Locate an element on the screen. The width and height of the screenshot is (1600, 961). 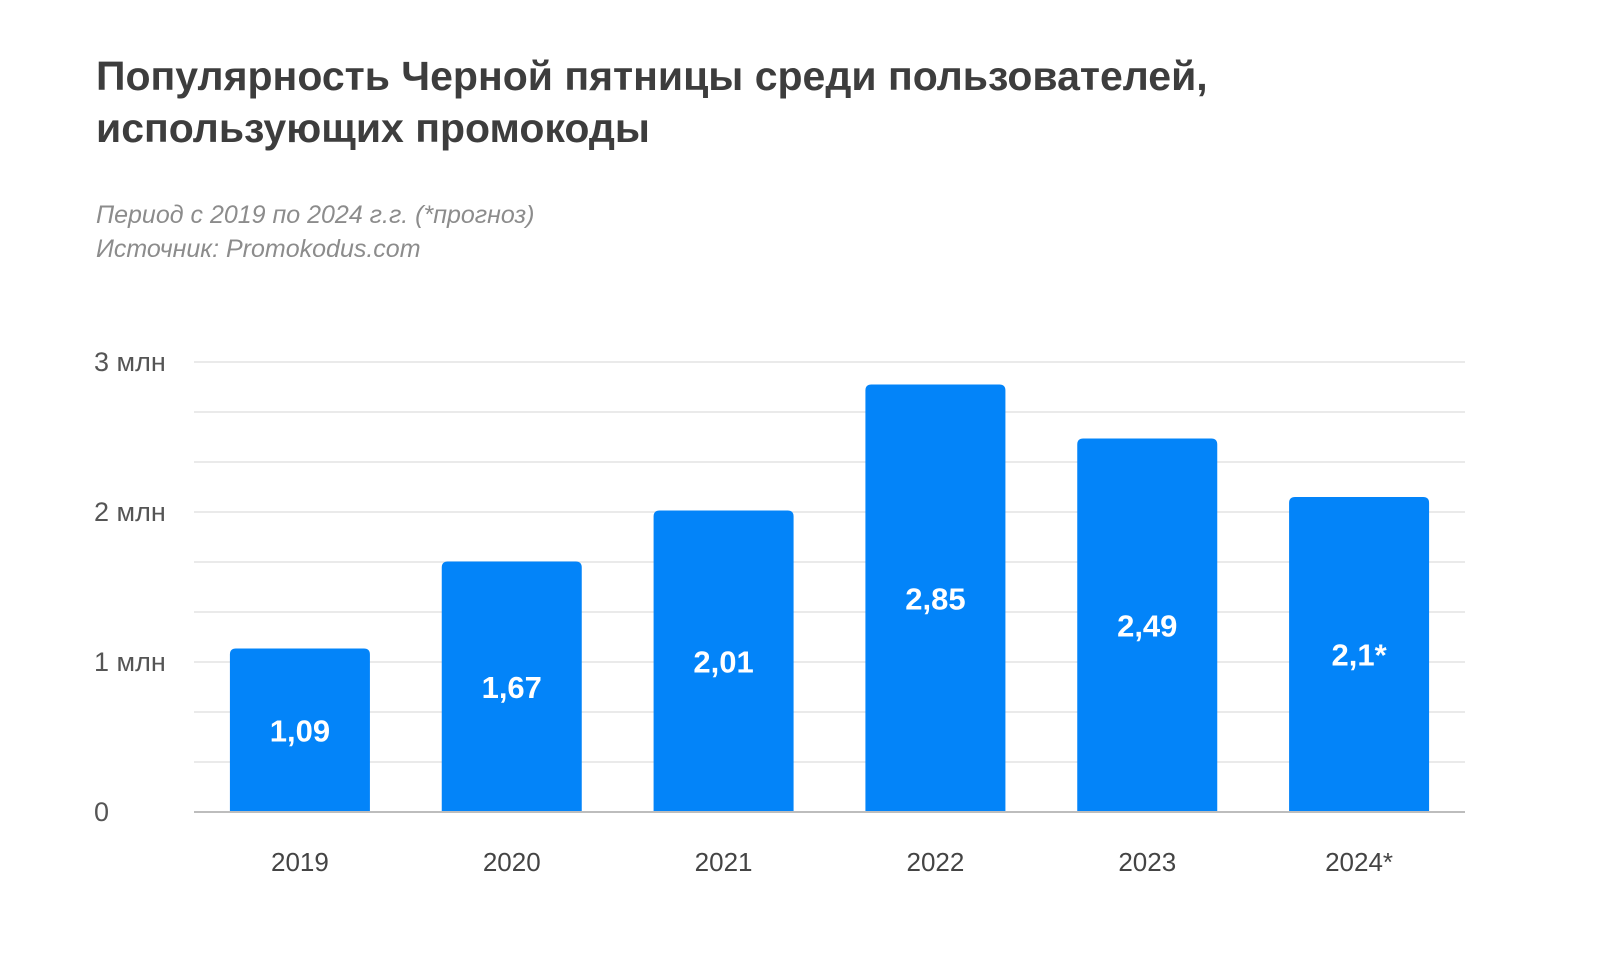
bar-2019 is located at coordinates (299, 730).